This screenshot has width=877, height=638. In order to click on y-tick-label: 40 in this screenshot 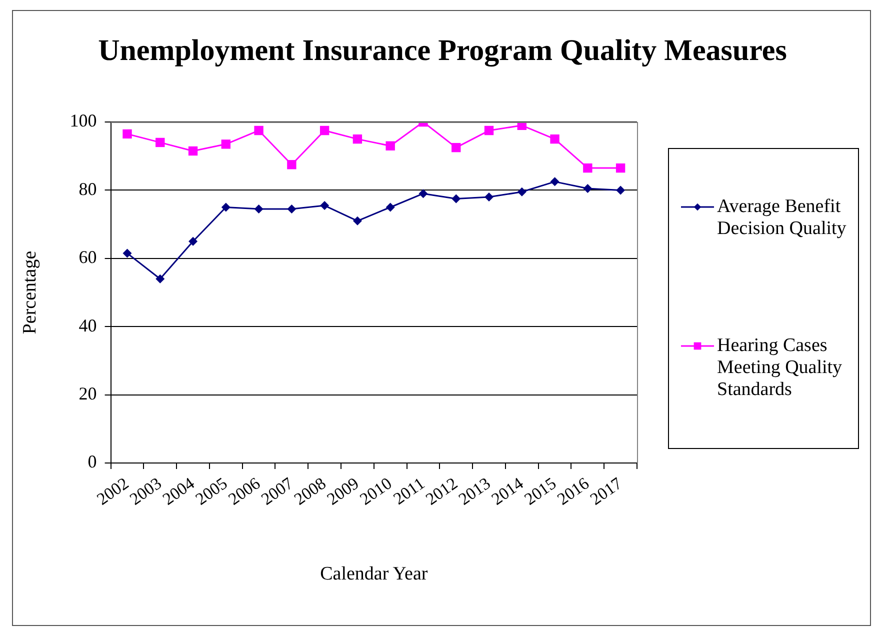, I will do `click(87, 325)`.